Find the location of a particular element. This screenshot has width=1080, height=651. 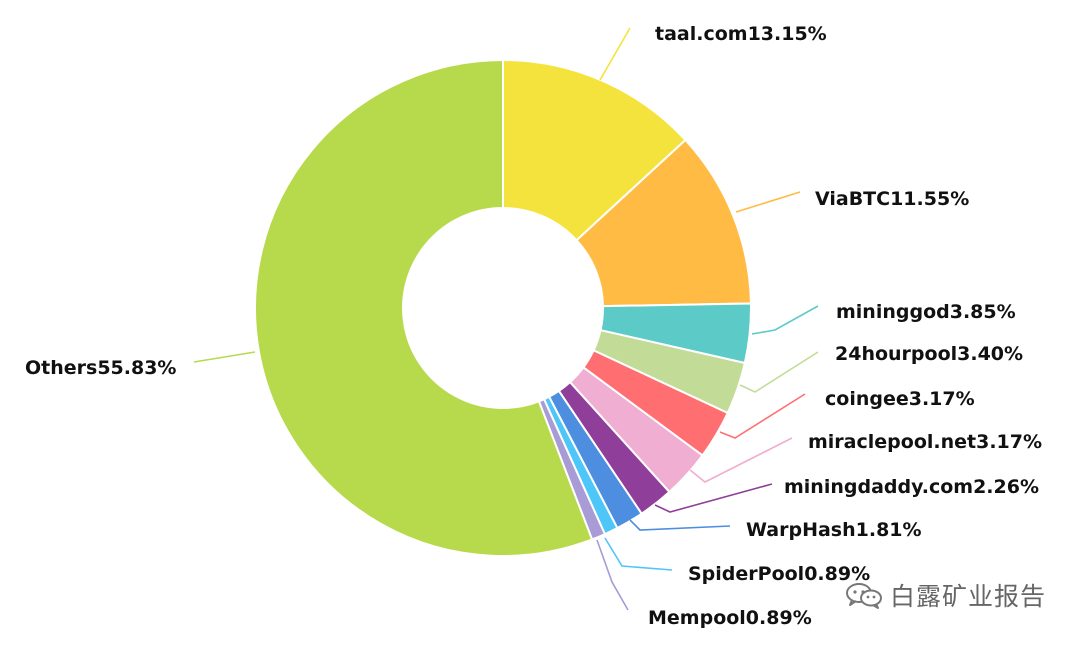

slice-viabtc is located at coordinates (663, 223).